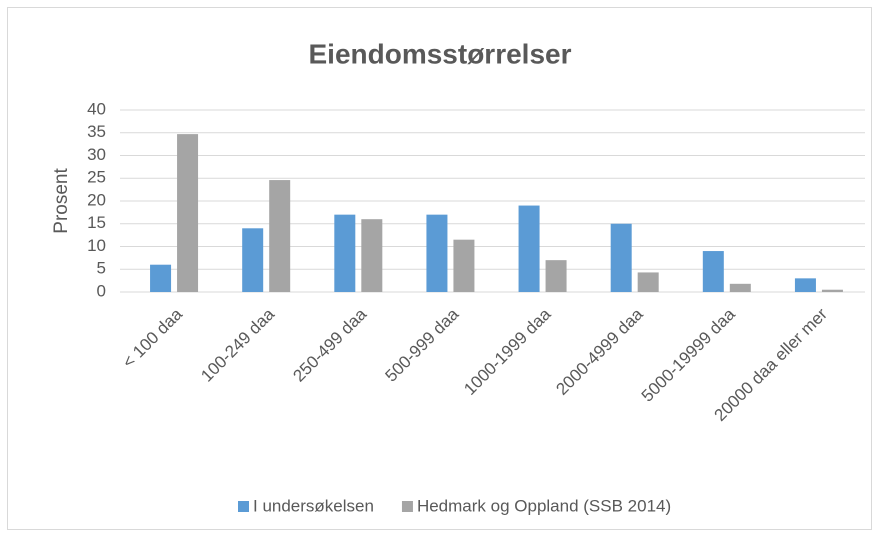  What do you see at coordinates (313, 505) in the screenshot?
I see `legend-label: I undersøkelsen` at bounding box center [313, 505].